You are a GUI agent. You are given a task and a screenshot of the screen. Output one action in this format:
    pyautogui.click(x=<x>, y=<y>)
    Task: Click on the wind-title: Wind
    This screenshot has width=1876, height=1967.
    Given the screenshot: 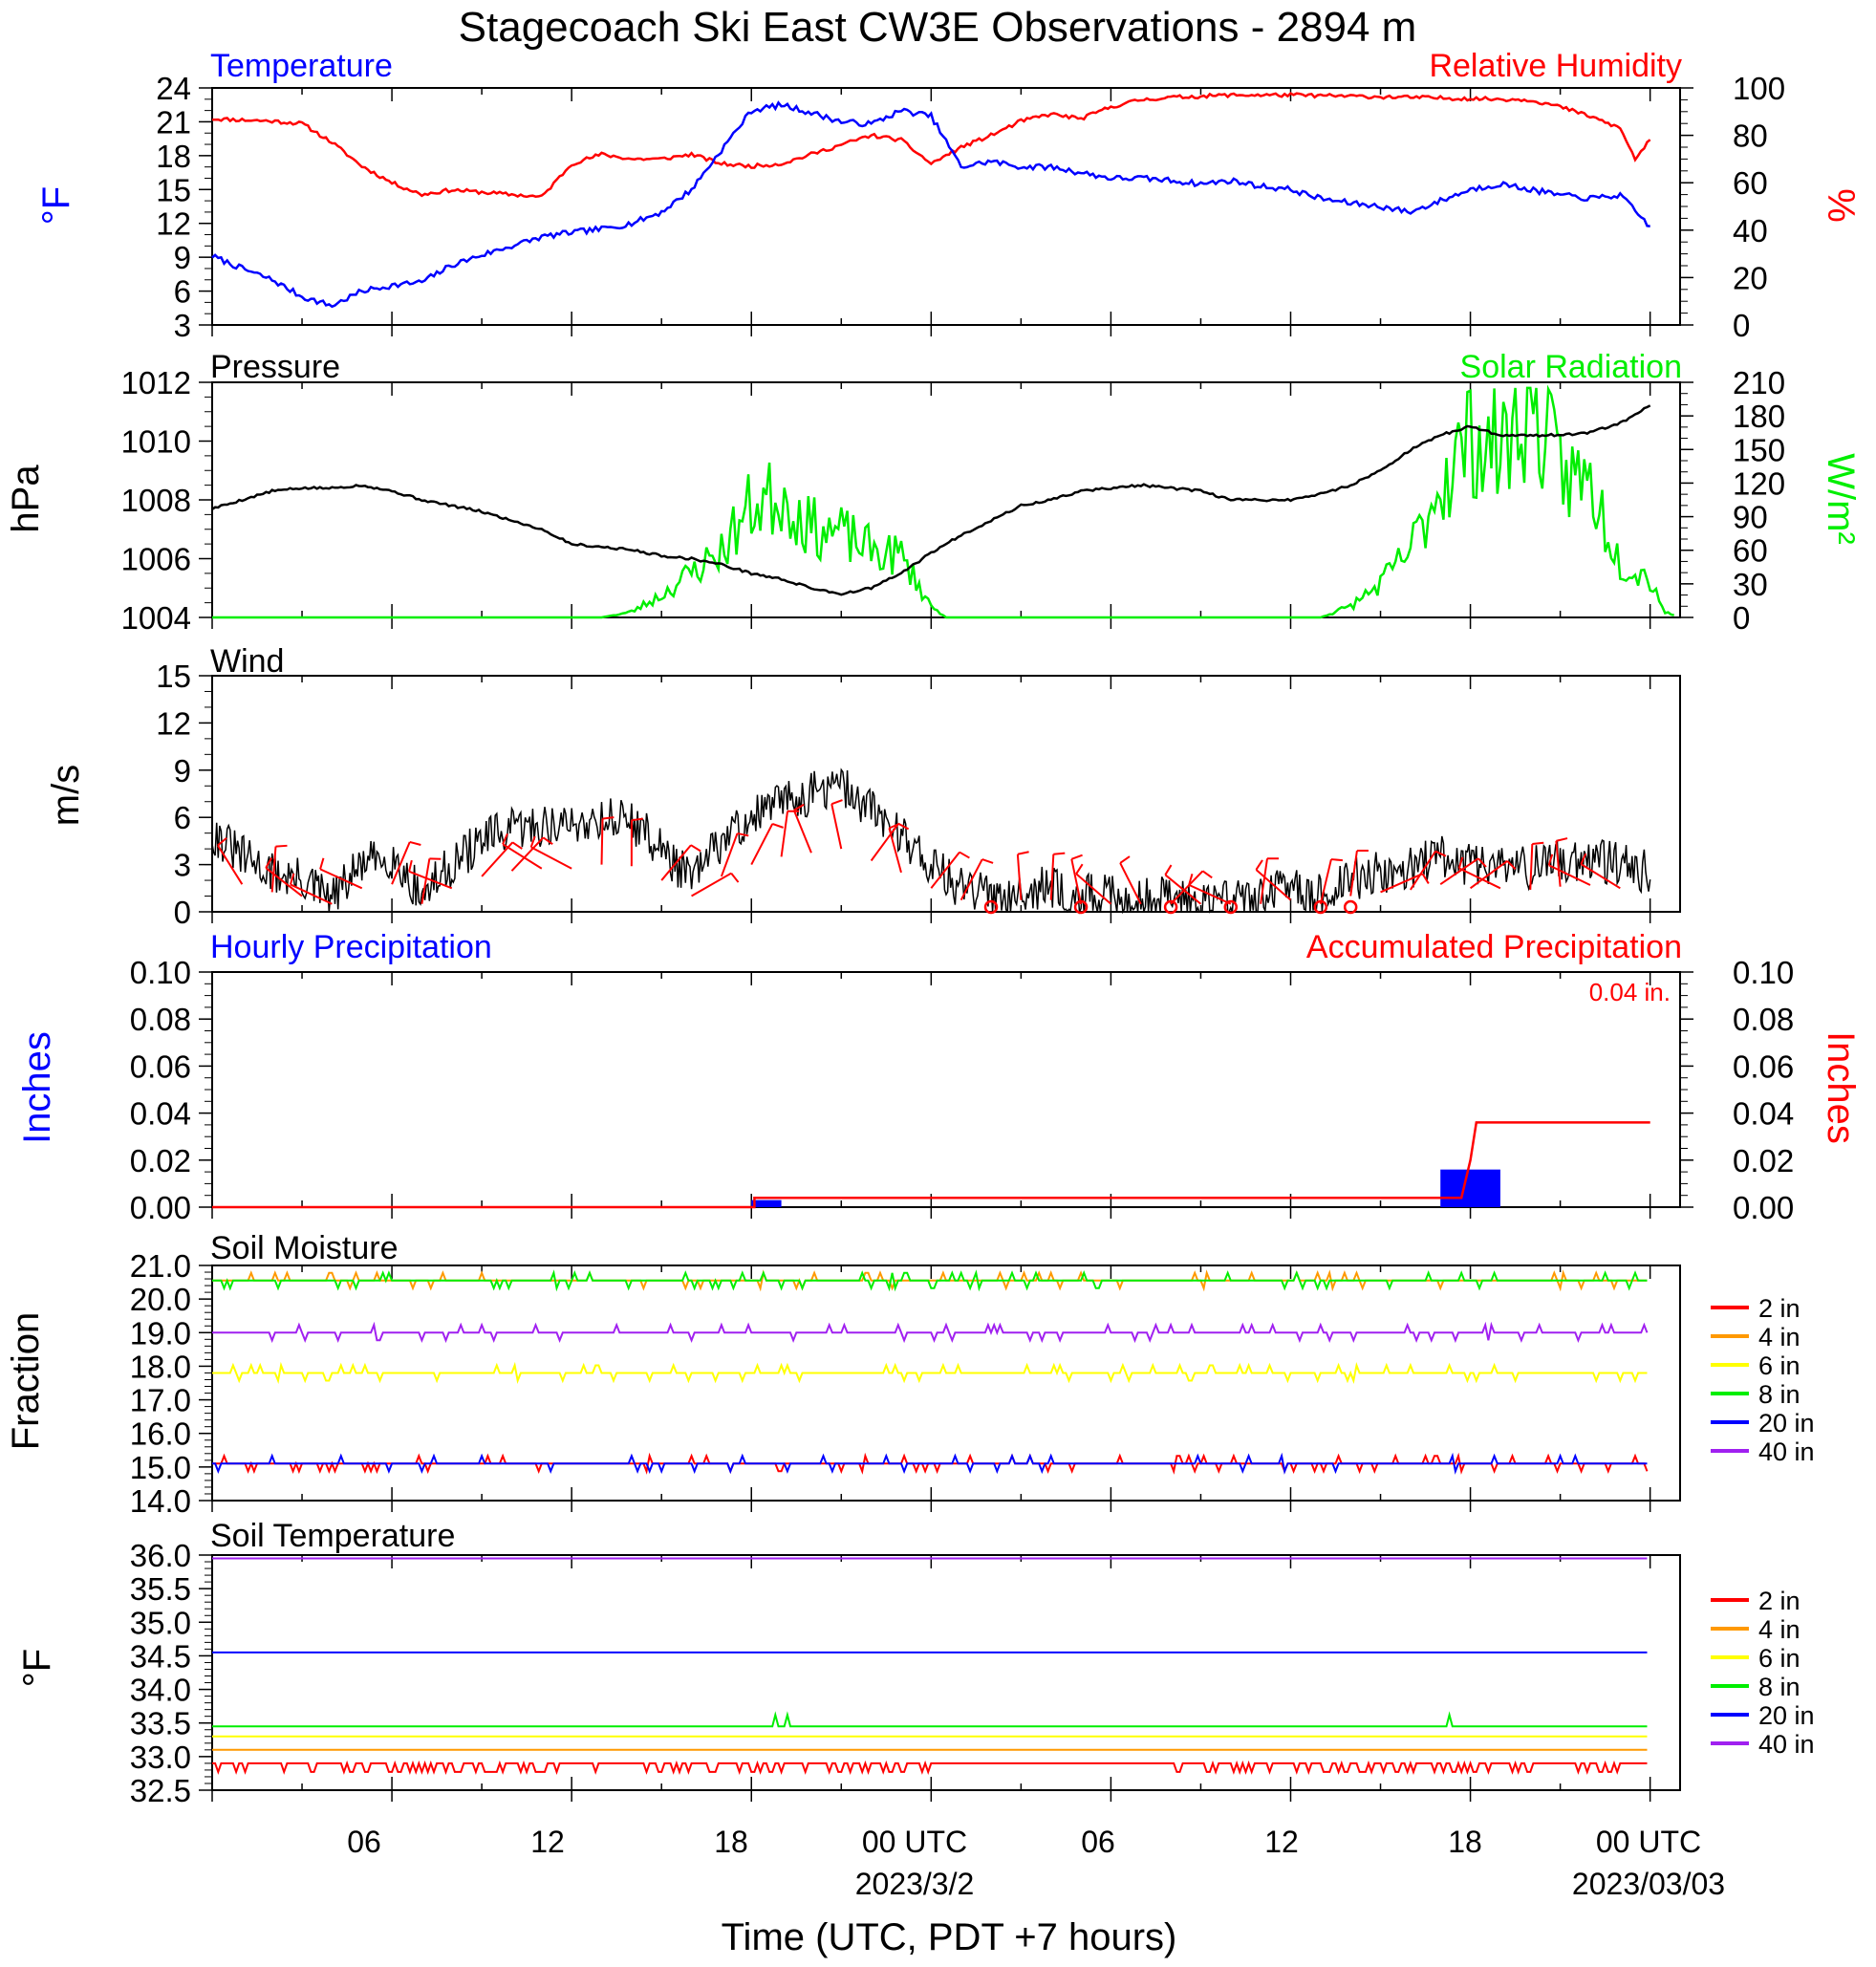 What is the action you would take?
    pyautogui.click(x=247, y=661)
    